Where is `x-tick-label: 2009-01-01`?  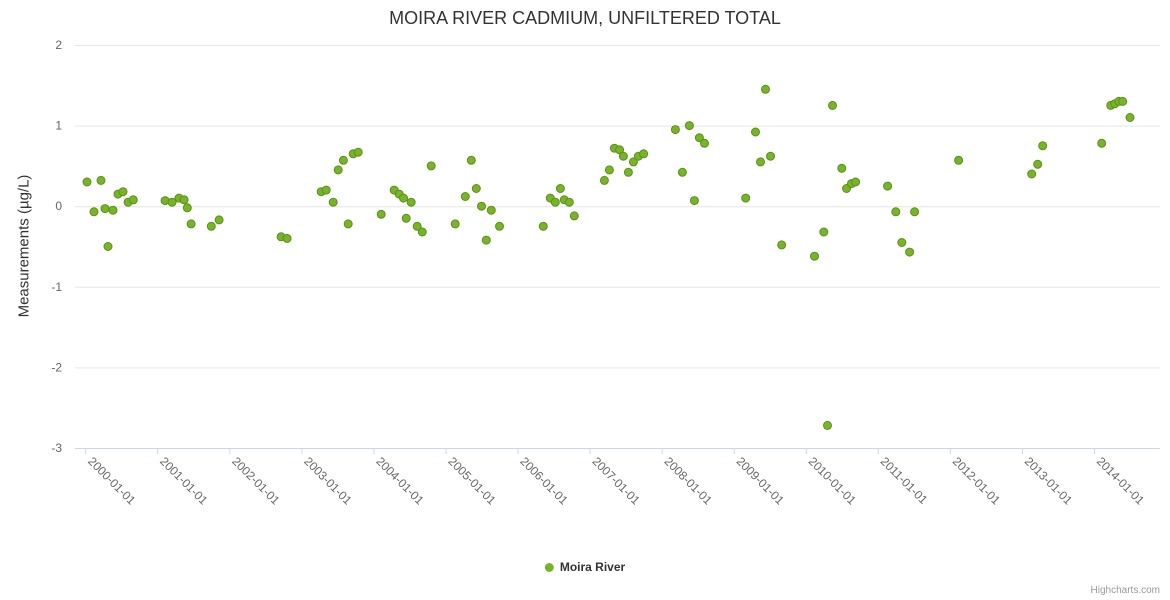
x-tick-label: 2009-01-01 is located at coordinates (761, 481).